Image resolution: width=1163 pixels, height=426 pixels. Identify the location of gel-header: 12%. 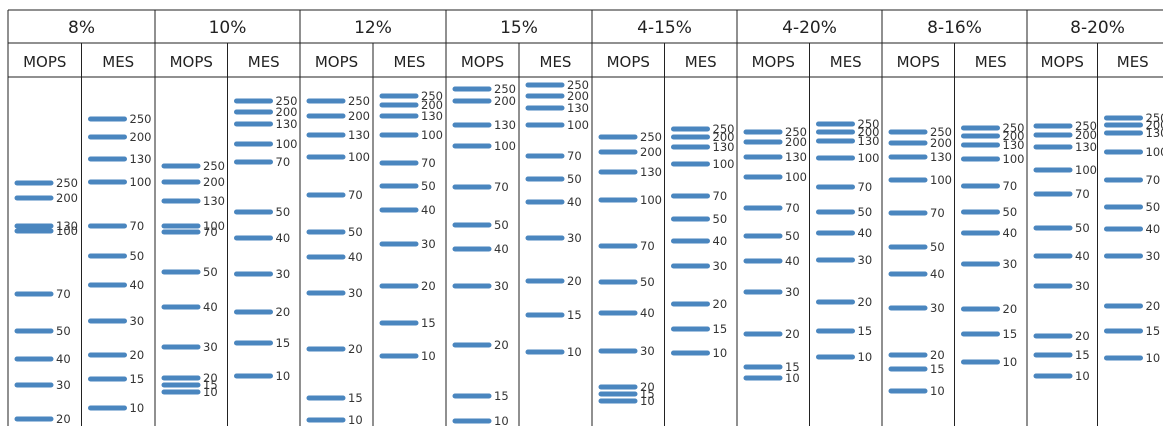
(373, 28).